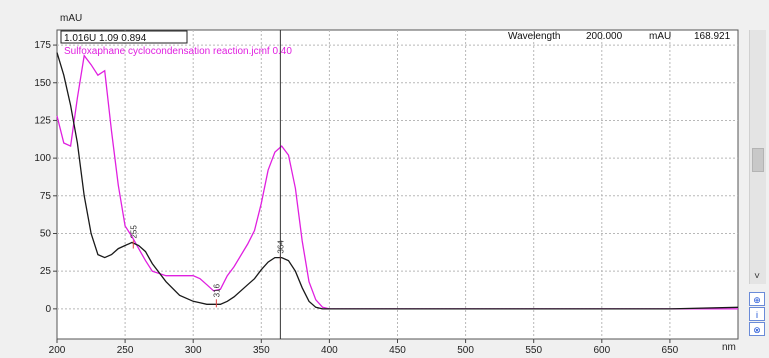  What do you see at coordinates (261, 350) in the screenshot?
I see `x-tick-label: 350` at bounding box center [261, 350].